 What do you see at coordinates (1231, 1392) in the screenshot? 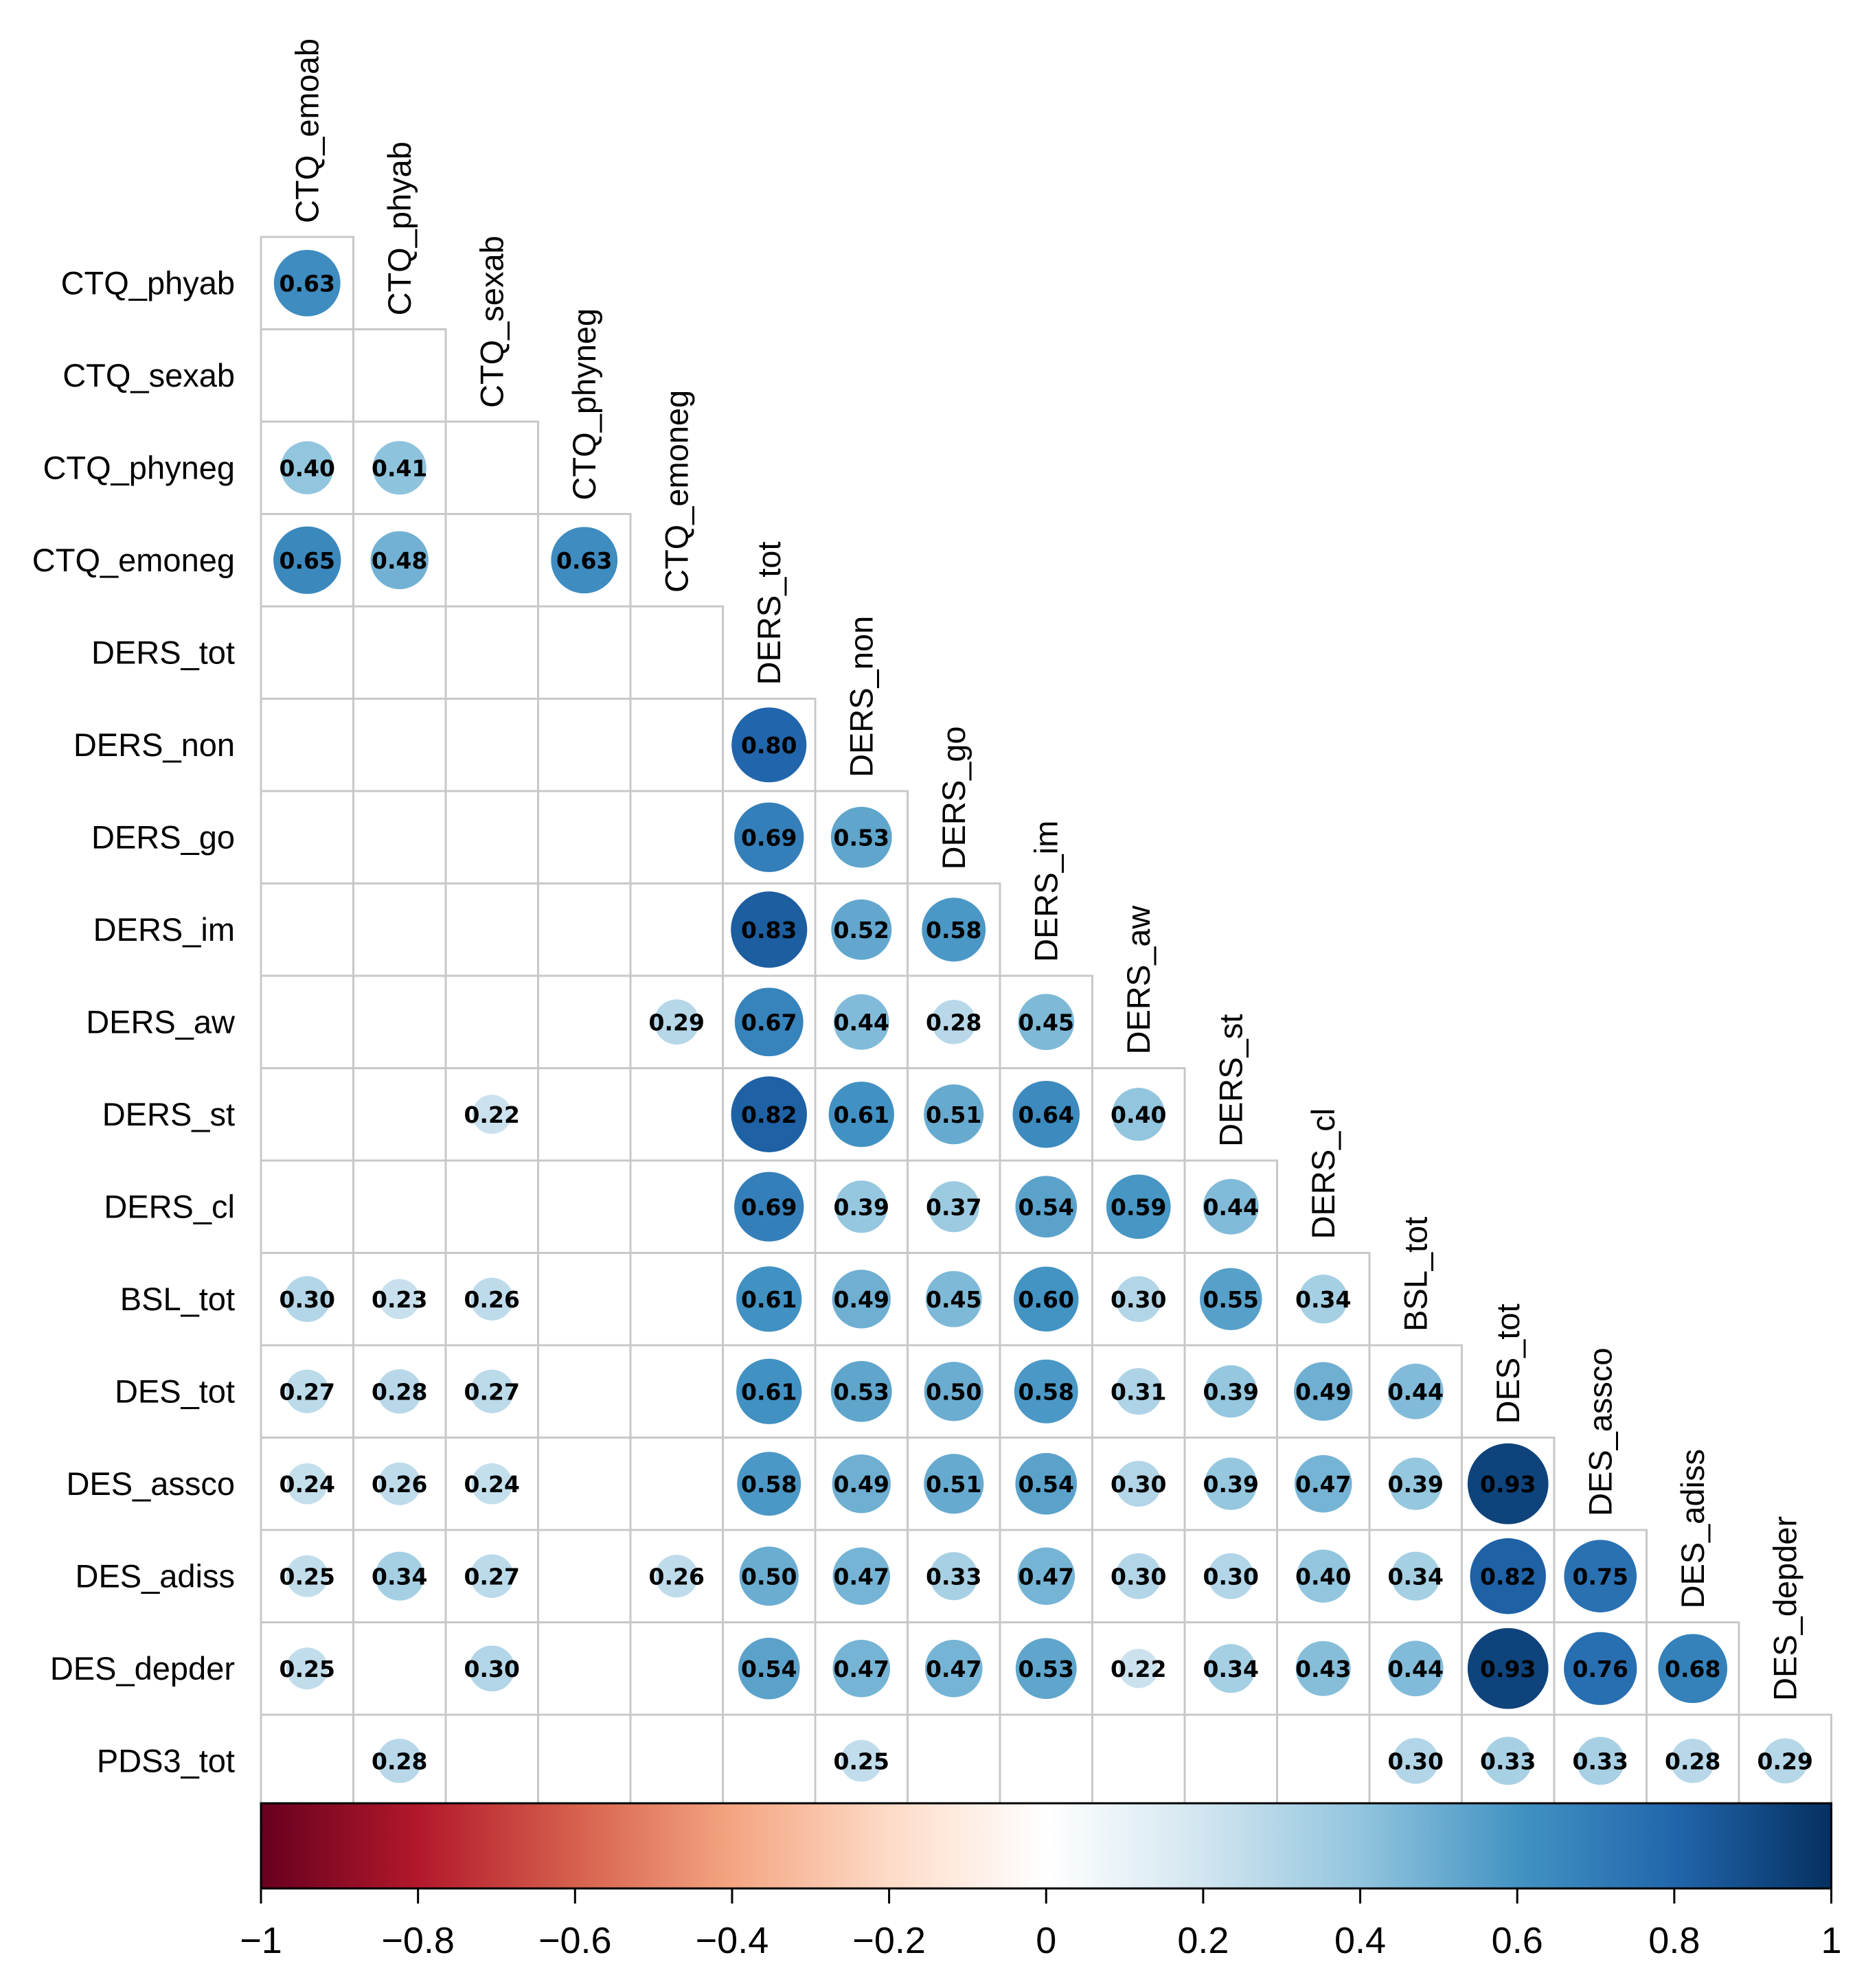
I see `correlation-value-label: 0.39` at bounding box center [1231, 1392].